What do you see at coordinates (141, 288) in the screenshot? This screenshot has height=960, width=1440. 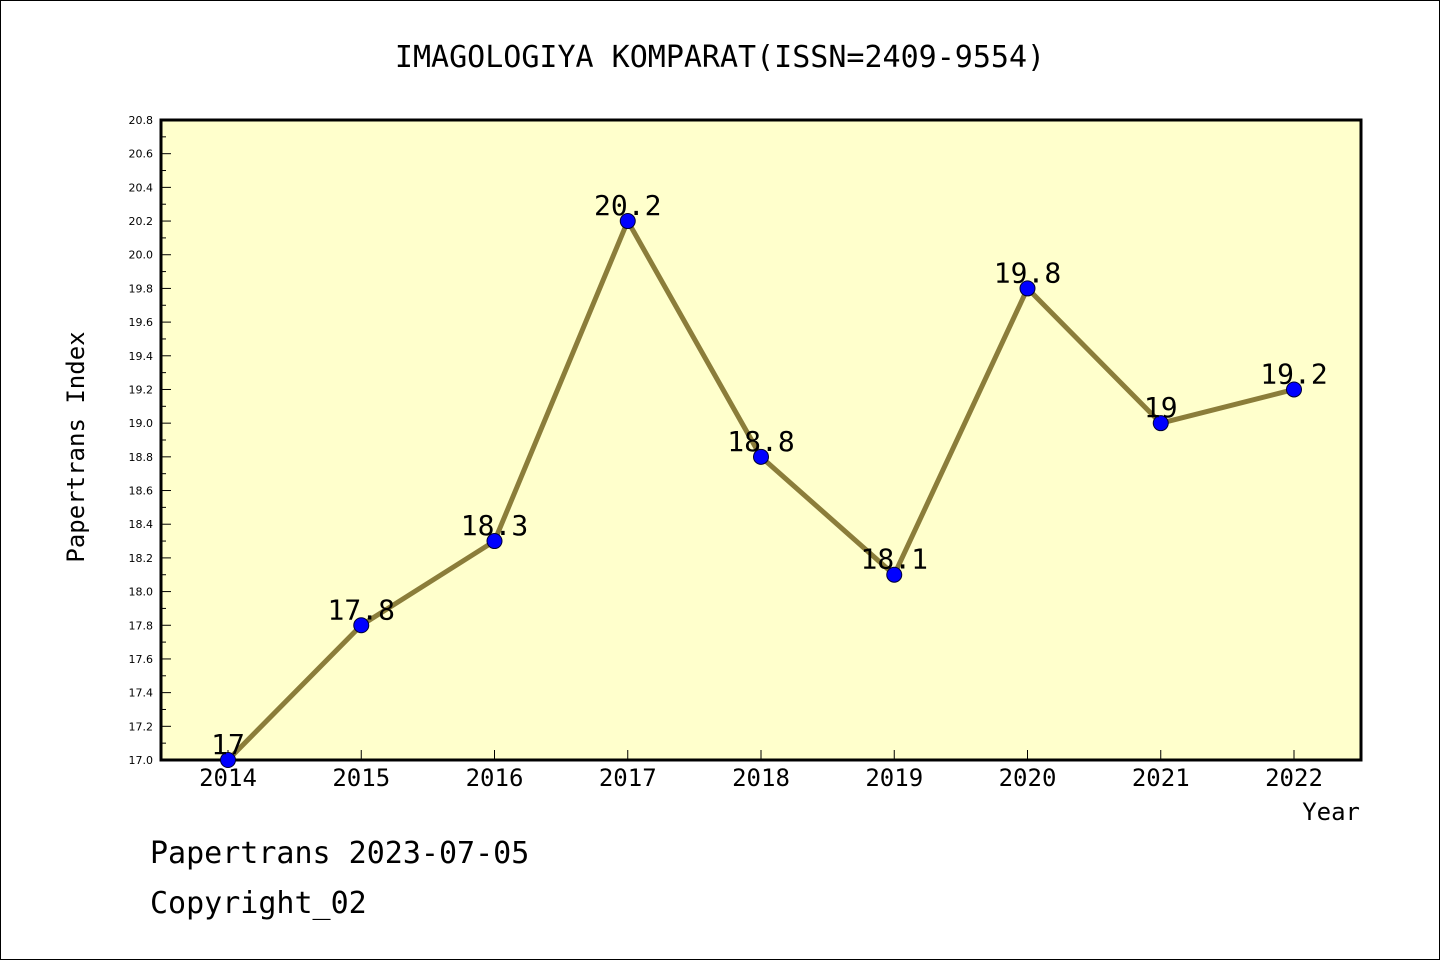 I see `y-tick-label: 19.8` at bounding box center [141, 288].